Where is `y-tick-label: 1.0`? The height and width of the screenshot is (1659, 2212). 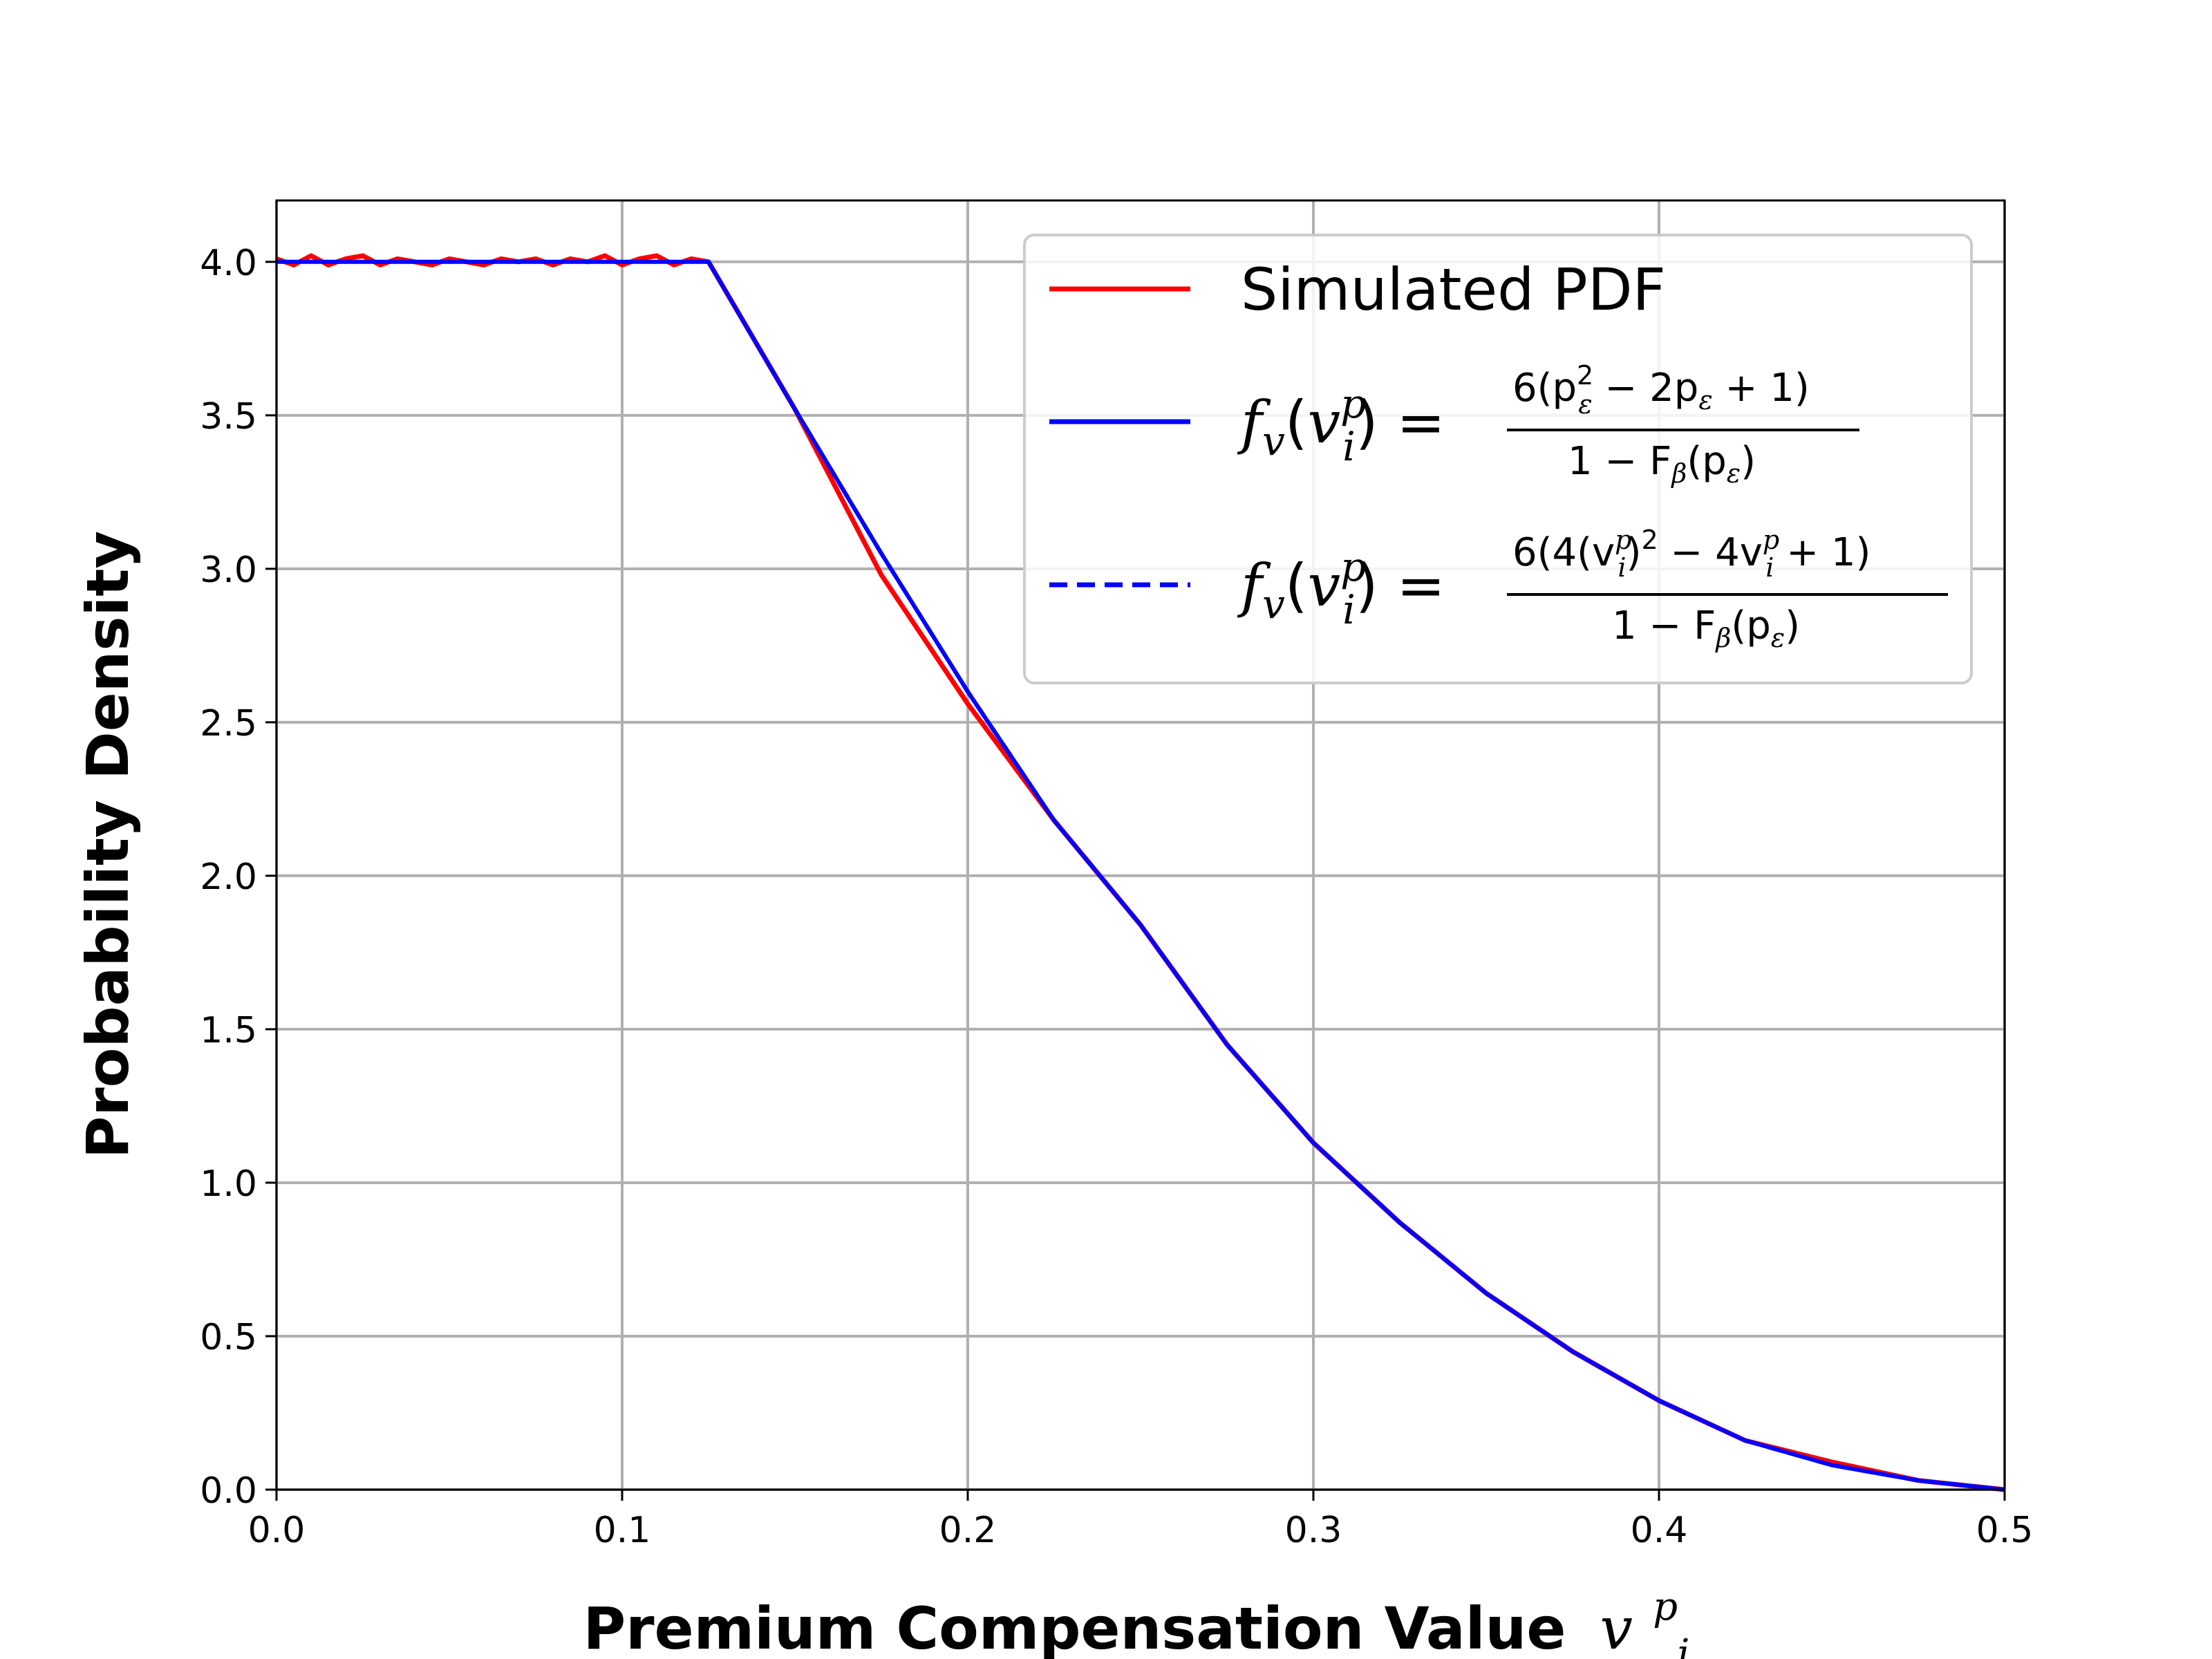
y-tick-label: 1.0 is located at coordinates (228, 1184).